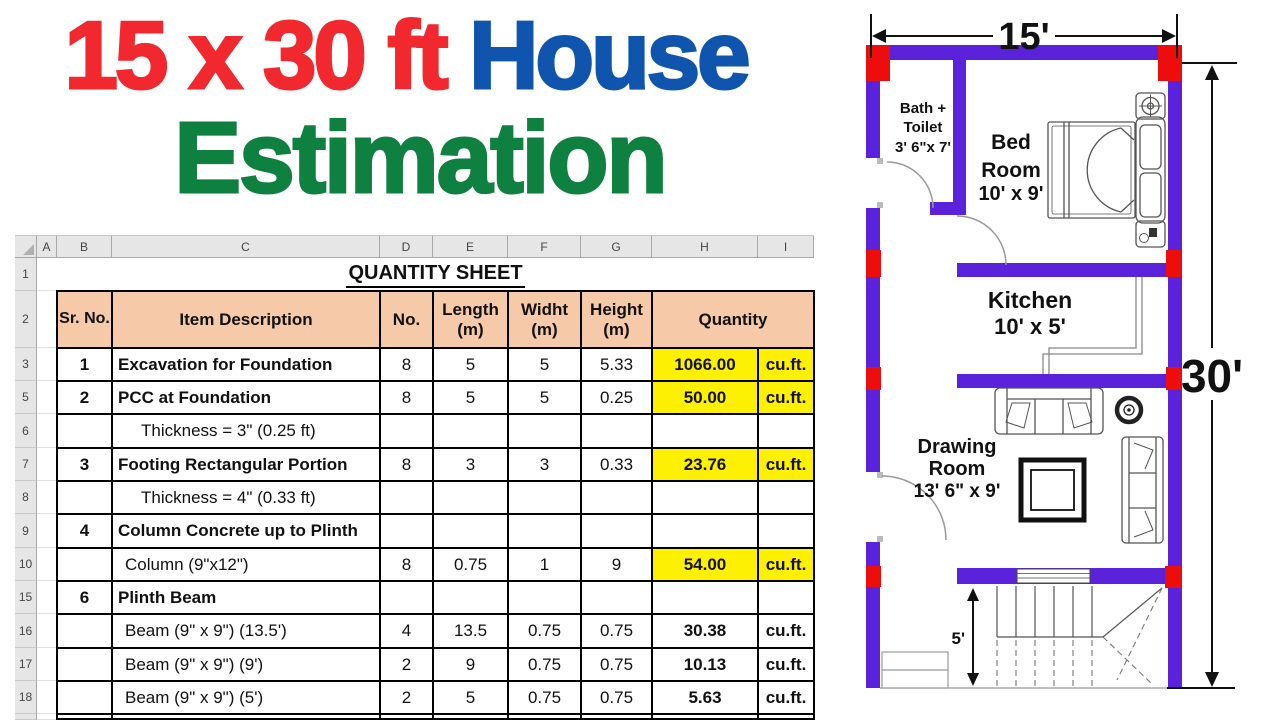 The width and height of the screenshot is (1280, 720). I want to click on cell-length: 3, so click(470, 464).